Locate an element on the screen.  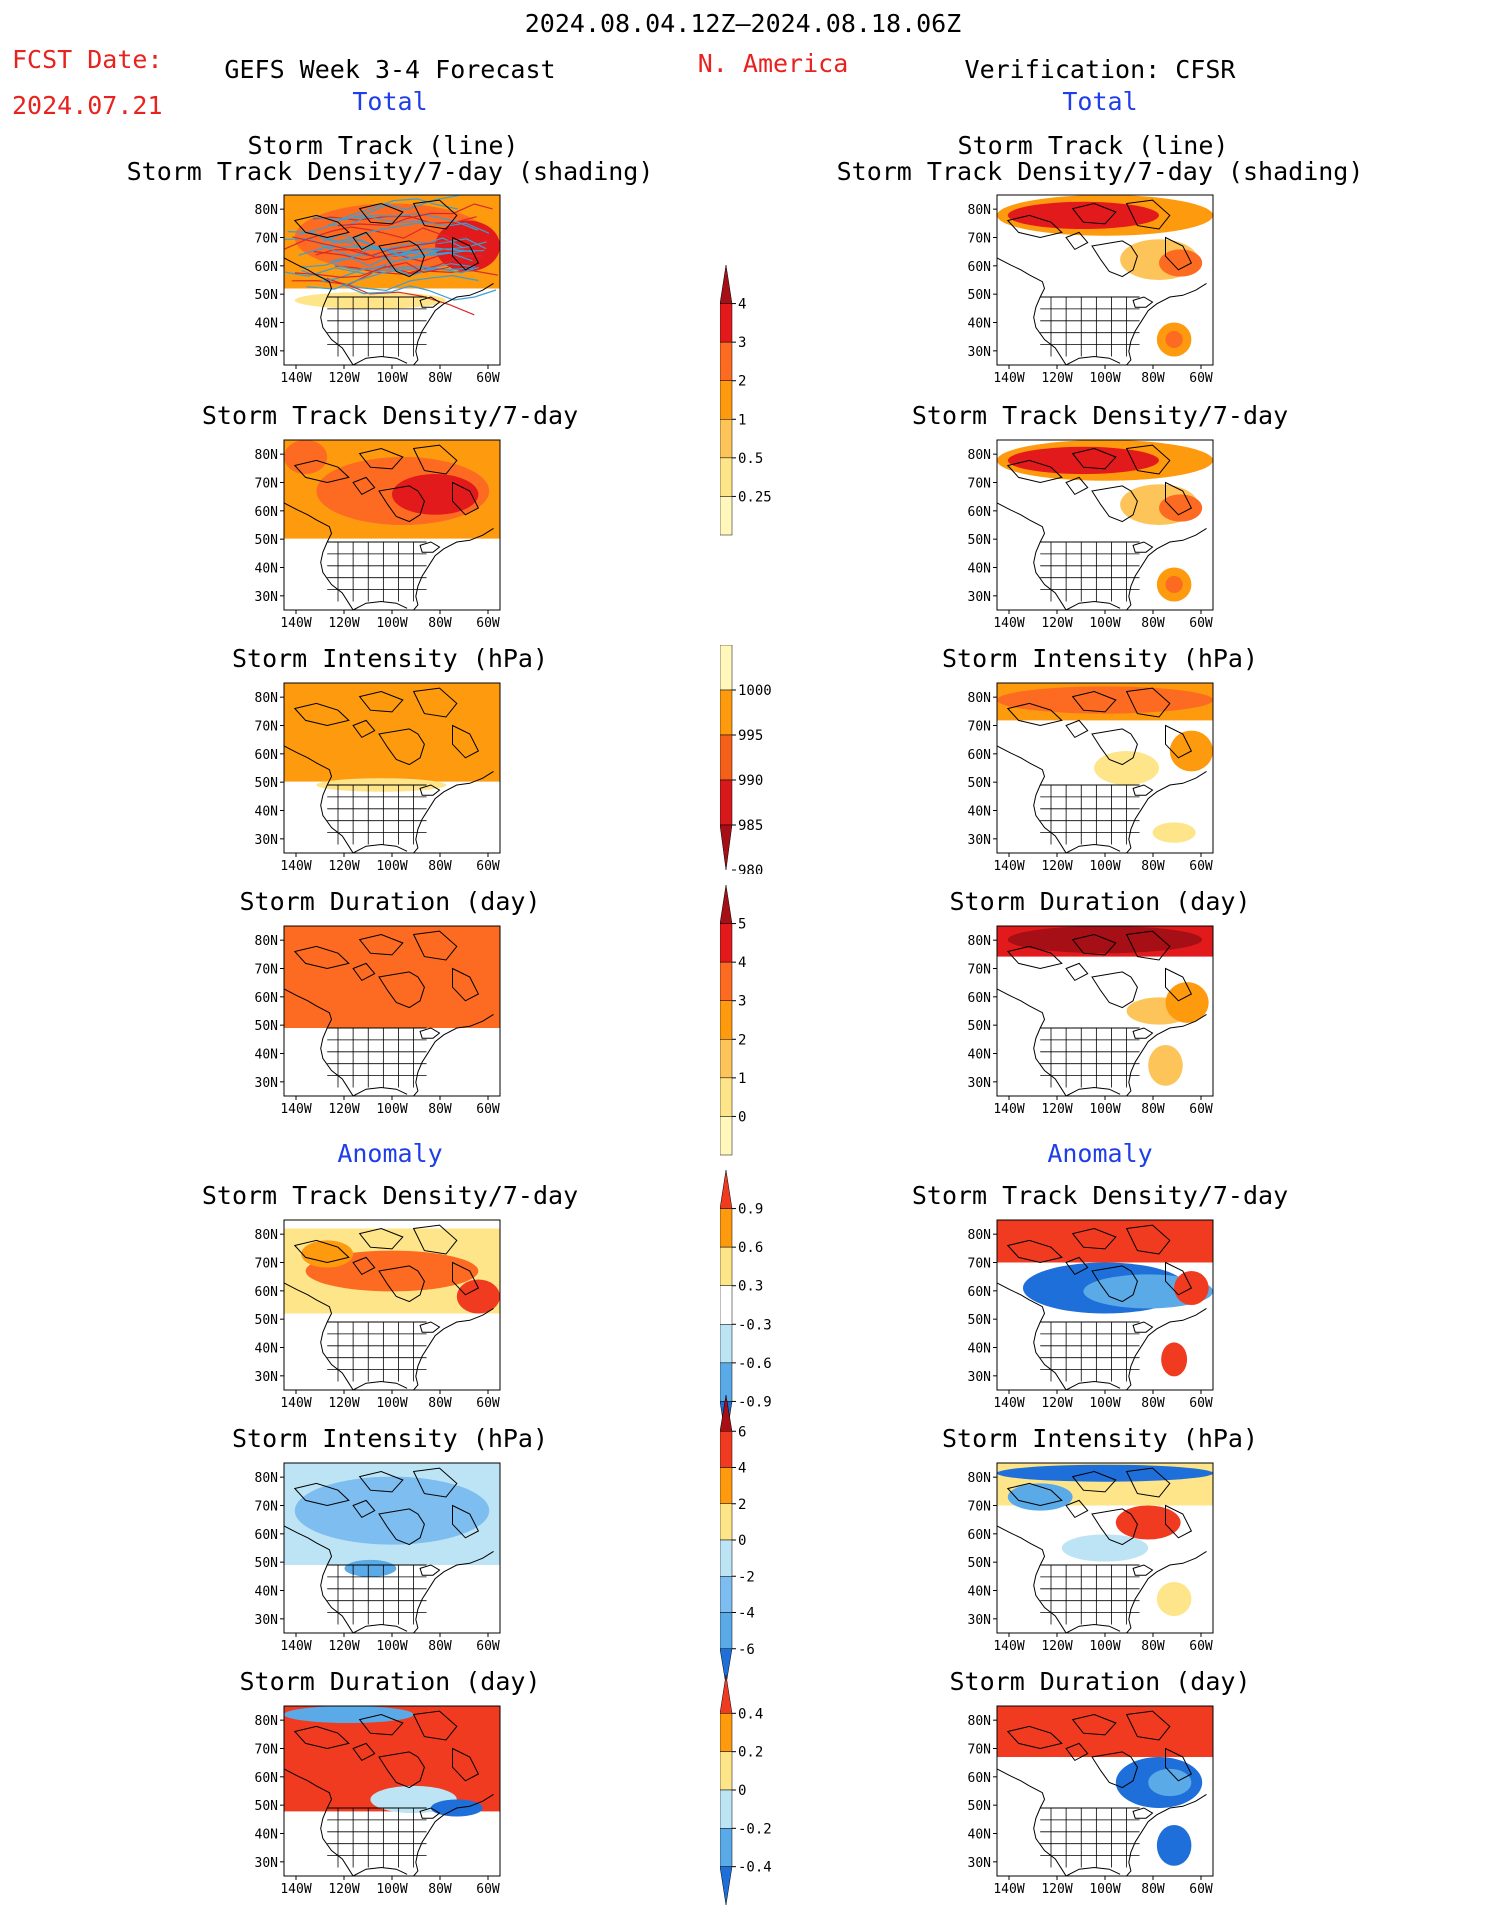
fcst-date-label: FCST Date: is located at coordinates (87, 59).